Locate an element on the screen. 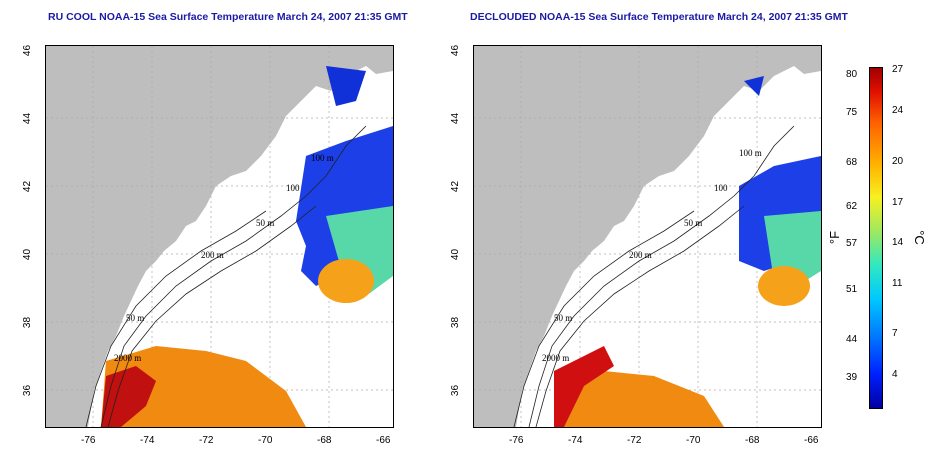  temperature-colorbar is located at coordinates (876, 238).